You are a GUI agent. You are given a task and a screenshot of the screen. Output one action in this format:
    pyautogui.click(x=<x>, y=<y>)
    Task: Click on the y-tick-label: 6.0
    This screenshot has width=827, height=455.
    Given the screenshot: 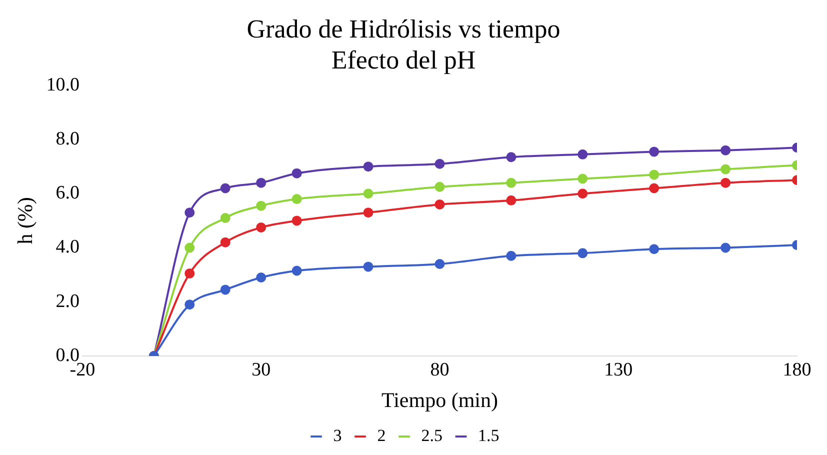 What is the action you would take?
    pyautogui.click(x=68, y=193)
    